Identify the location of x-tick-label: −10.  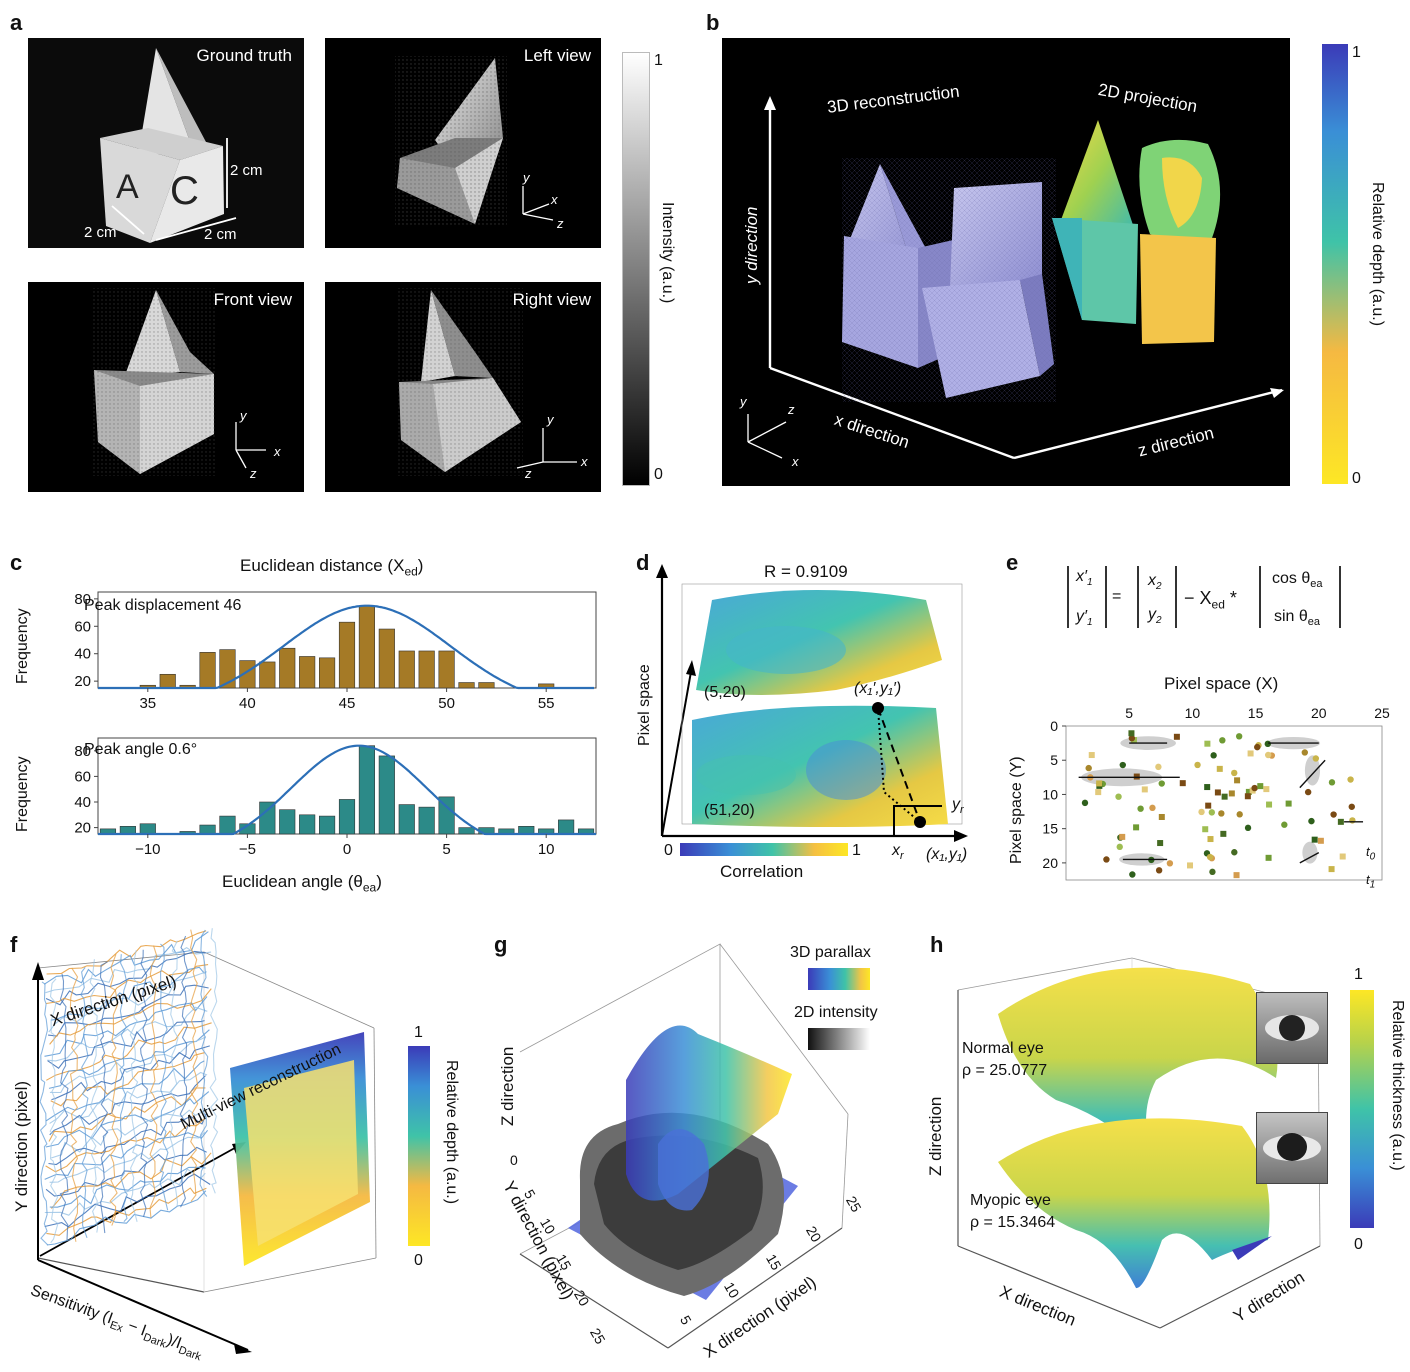
(147, 849).